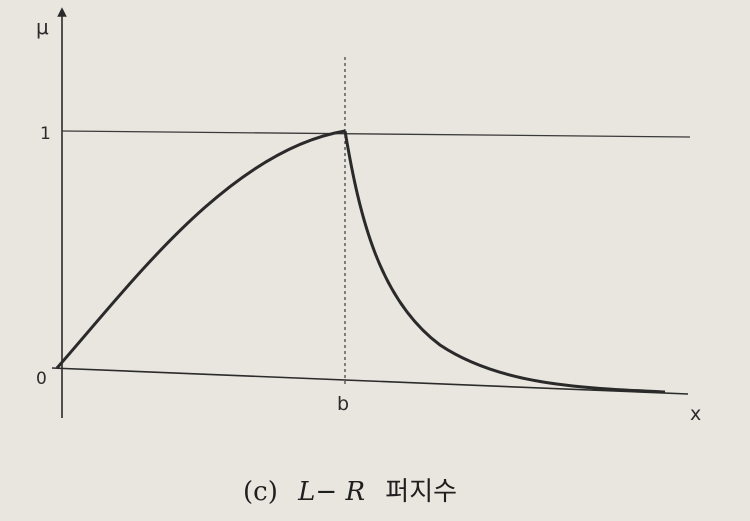 The height and width of the screenshot is (521, 750). I want to click on one-tick-label: 1, so click(45, 134).